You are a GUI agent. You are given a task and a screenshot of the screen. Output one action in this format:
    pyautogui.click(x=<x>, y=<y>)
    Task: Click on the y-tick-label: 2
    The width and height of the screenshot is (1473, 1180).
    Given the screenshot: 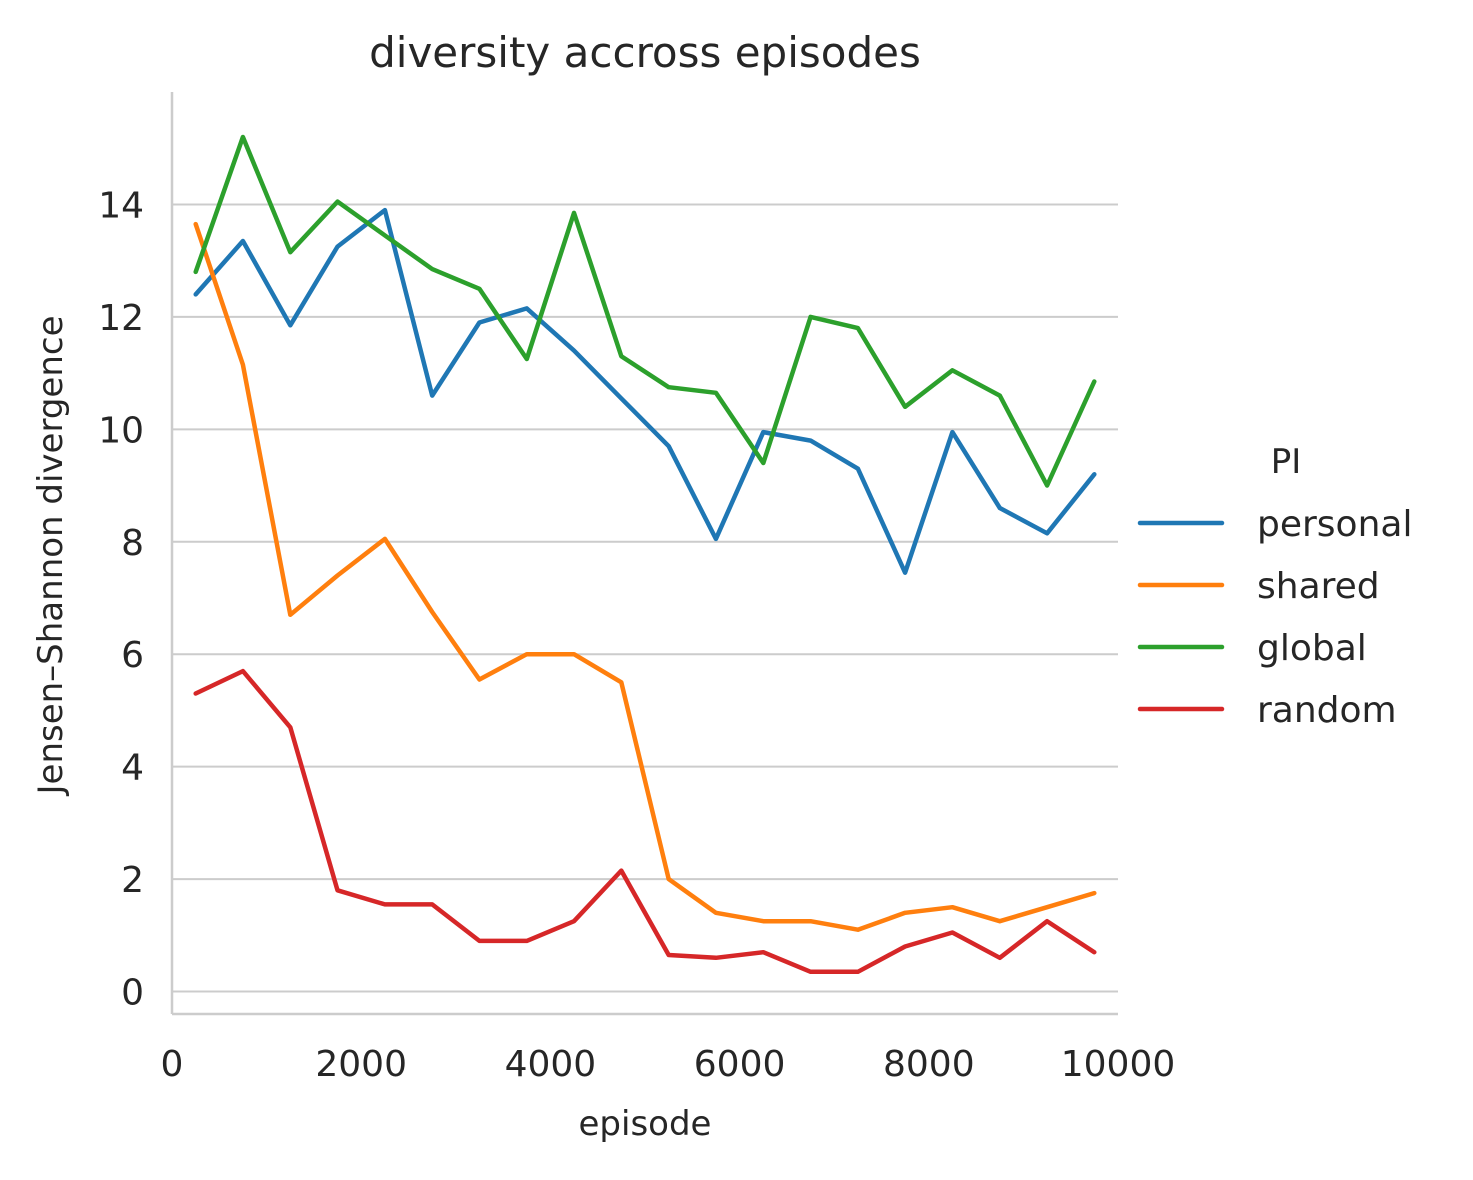 What is the action you would take?
    pyautogui.click(x=132, y=880)
    